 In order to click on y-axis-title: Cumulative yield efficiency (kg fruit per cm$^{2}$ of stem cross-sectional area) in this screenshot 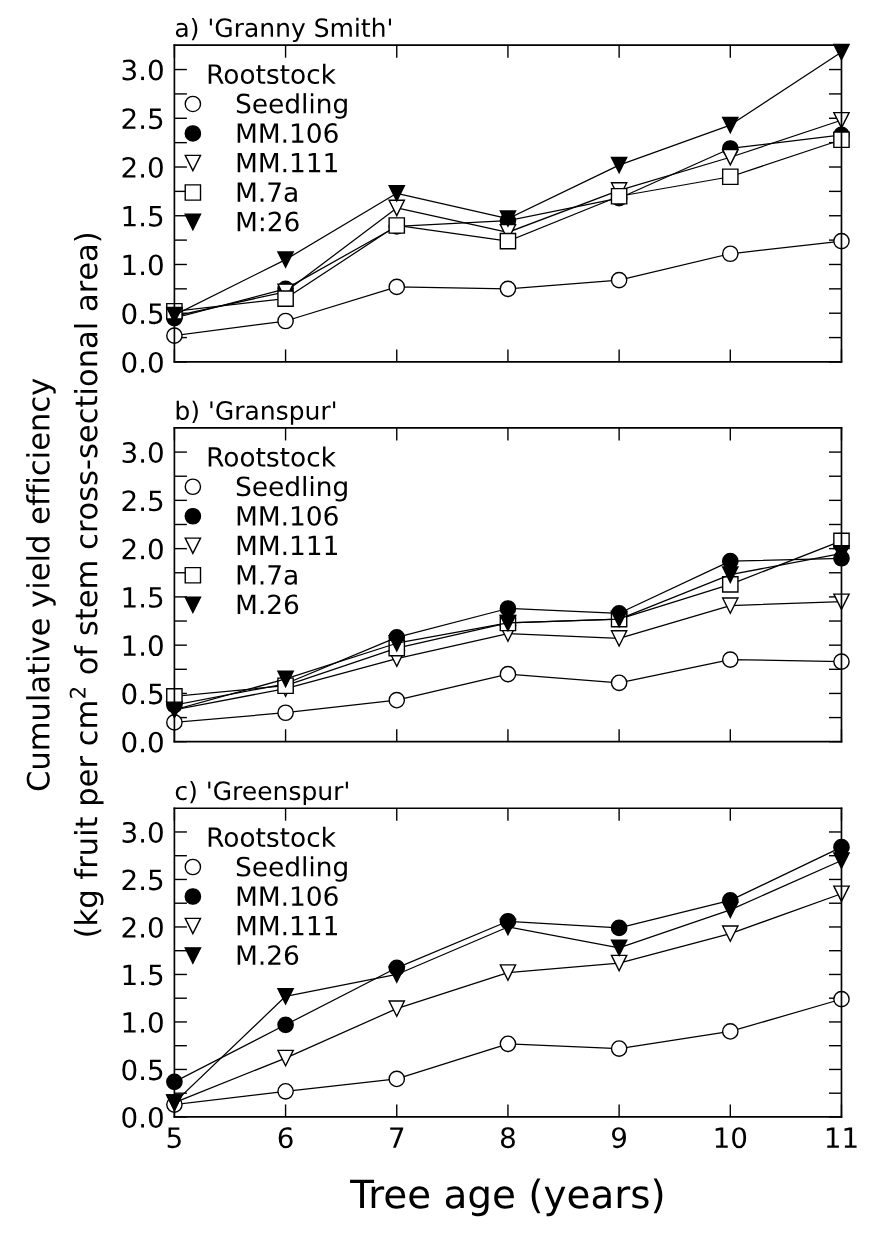, I will do `click(65, 584)`.